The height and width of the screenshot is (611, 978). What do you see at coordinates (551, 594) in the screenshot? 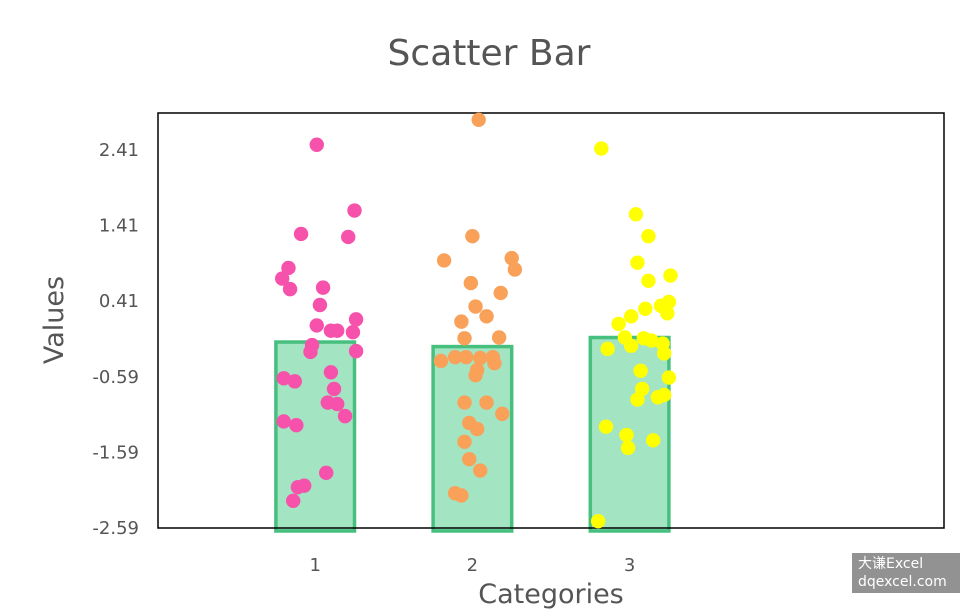
I see `x-axis-title: Categories` at bounding box center [551, 594].